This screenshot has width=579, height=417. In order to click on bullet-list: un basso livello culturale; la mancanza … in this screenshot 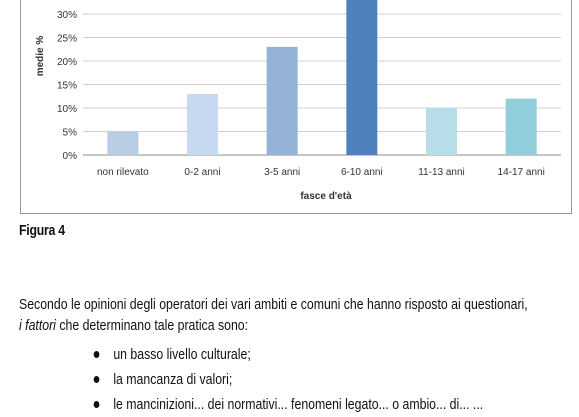, I will do `click(287, 379)`.